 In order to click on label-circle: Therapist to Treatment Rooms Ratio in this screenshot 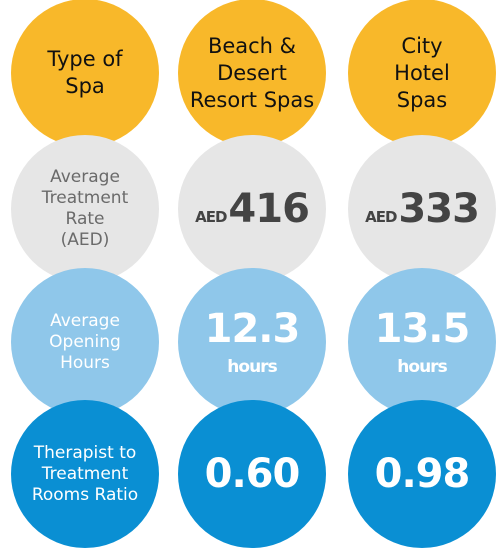, I will do `click(85, 474)`.